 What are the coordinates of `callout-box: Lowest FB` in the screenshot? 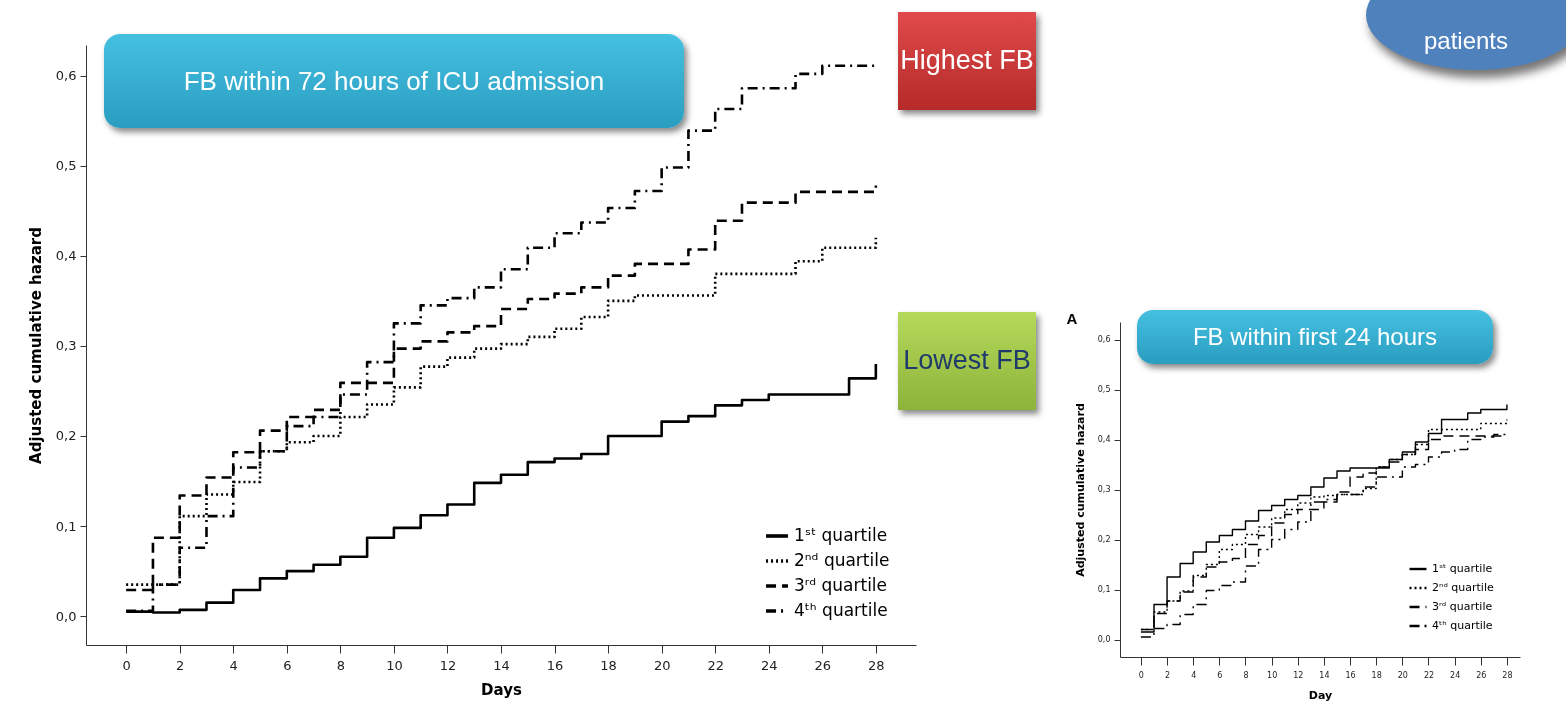 It's located at (967, 361).